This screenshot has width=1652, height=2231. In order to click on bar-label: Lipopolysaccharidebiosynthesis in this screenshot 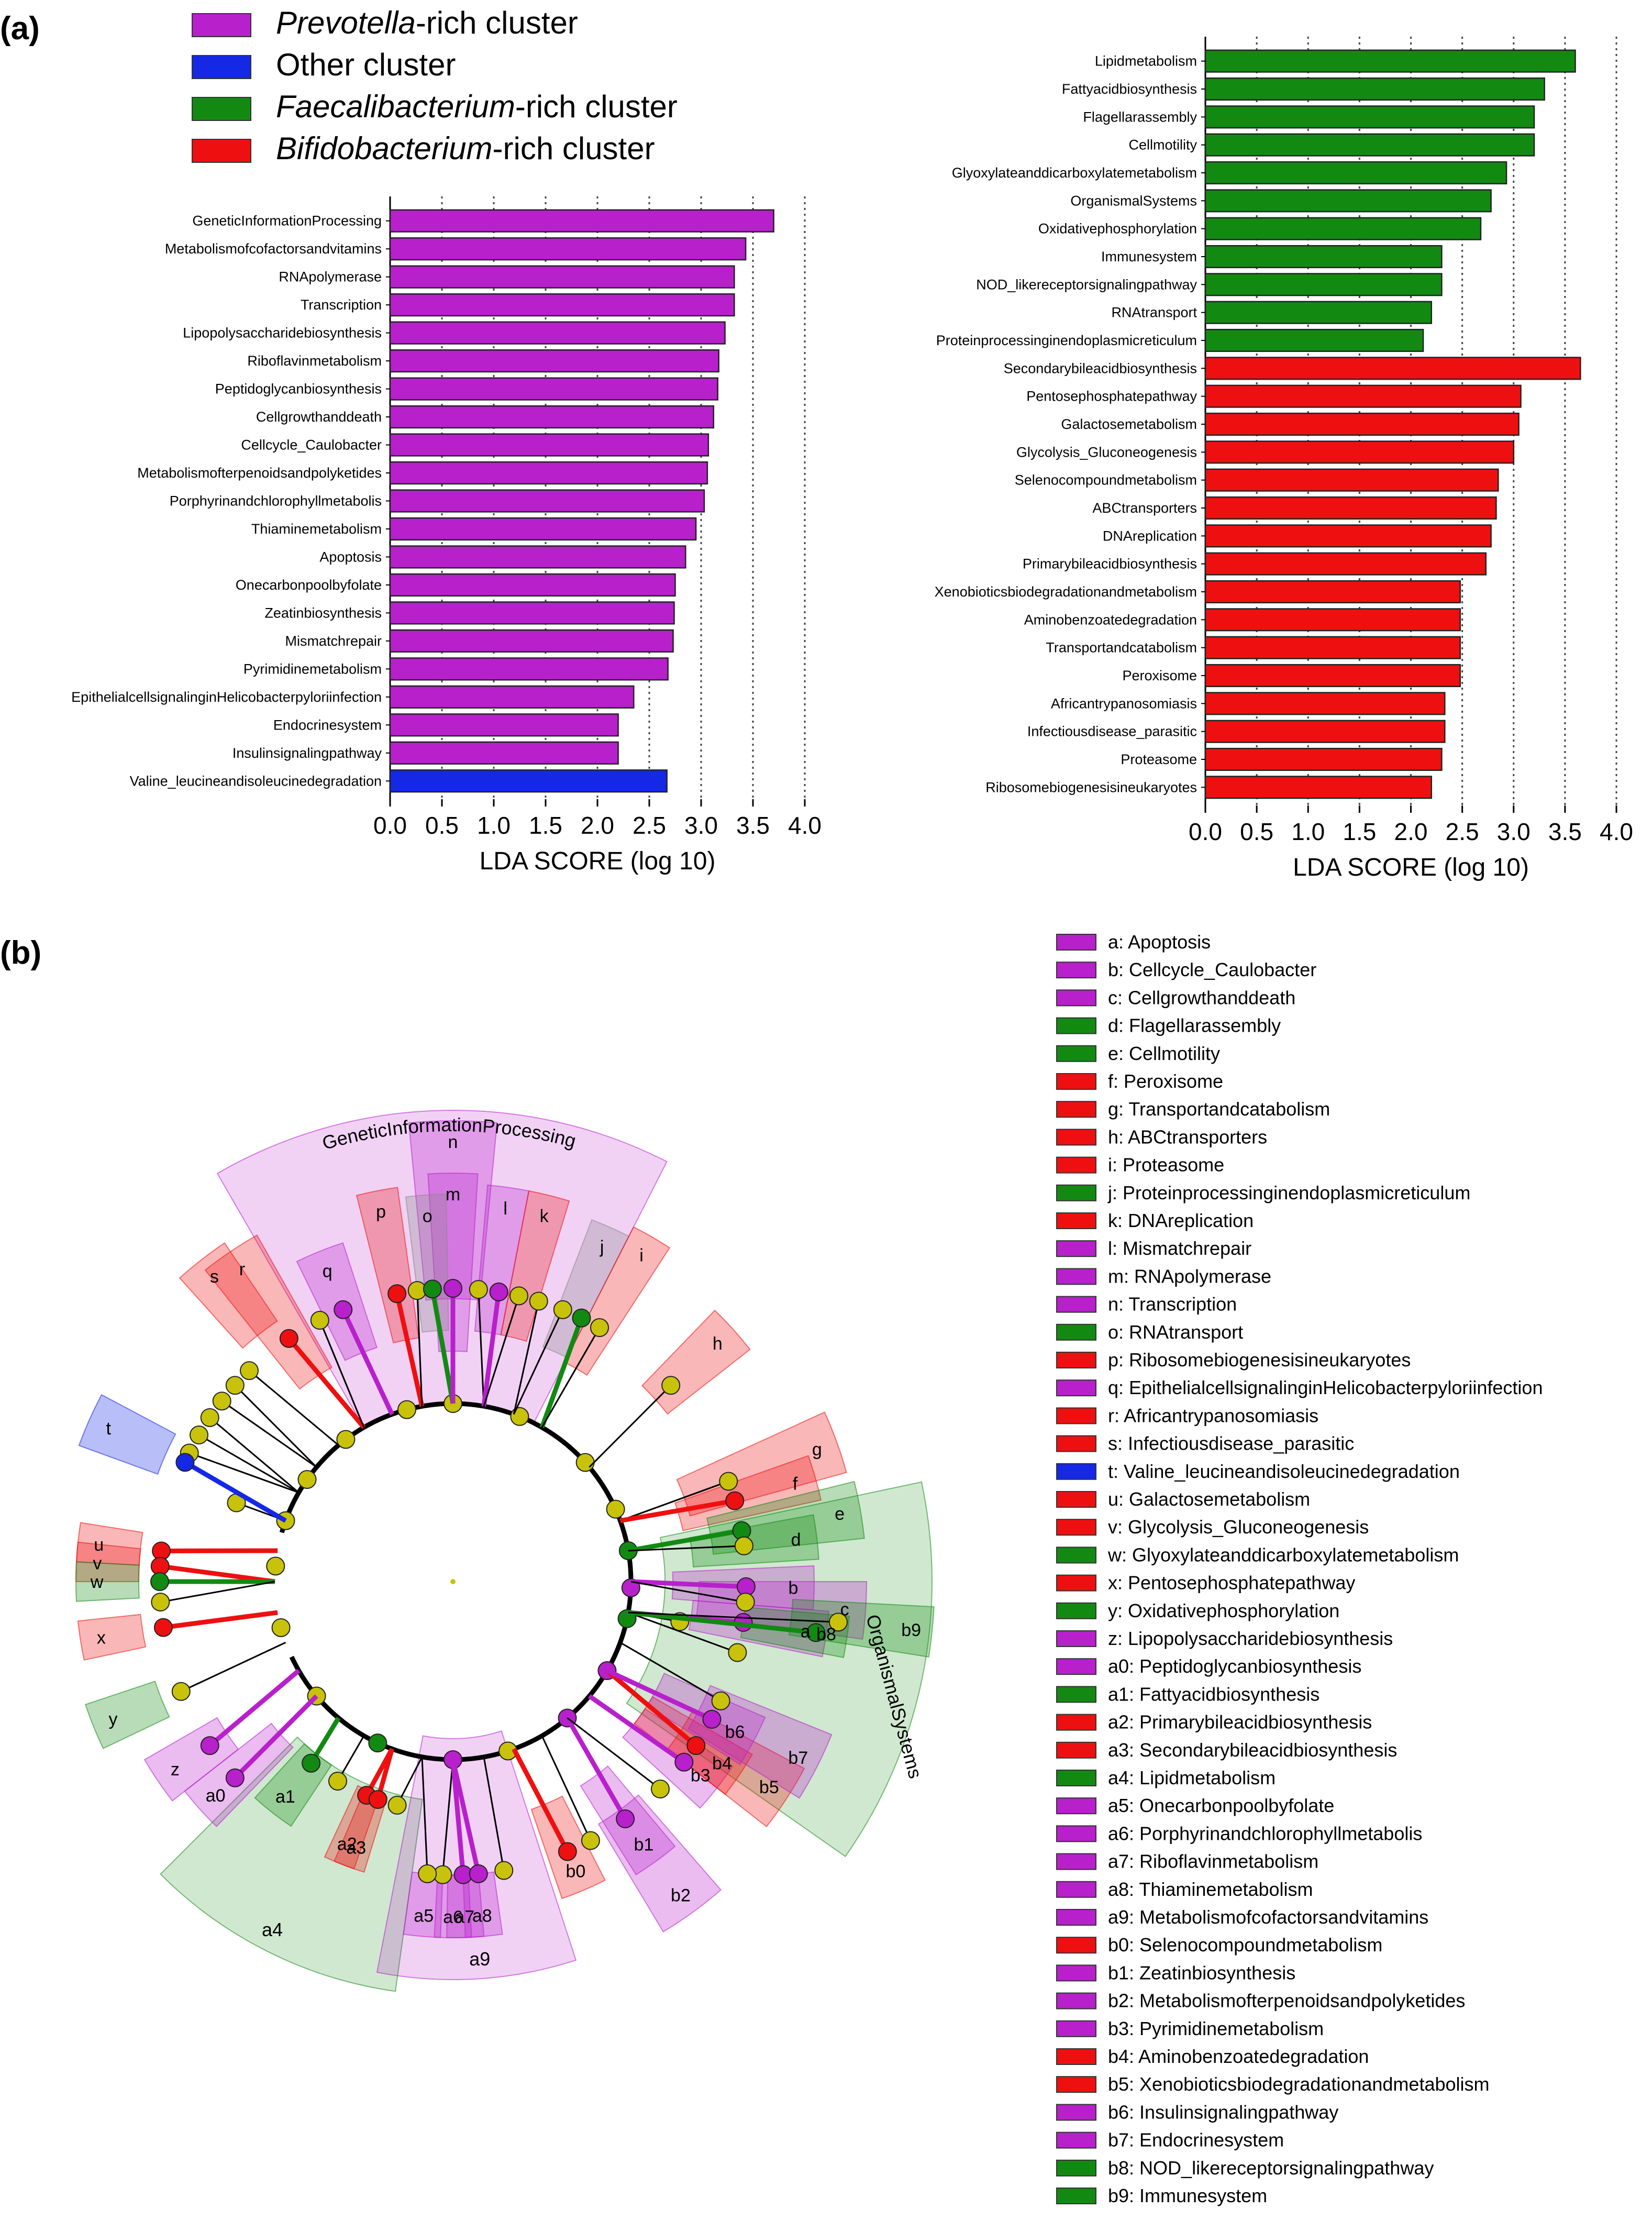, I will do `click(282, 333)`.